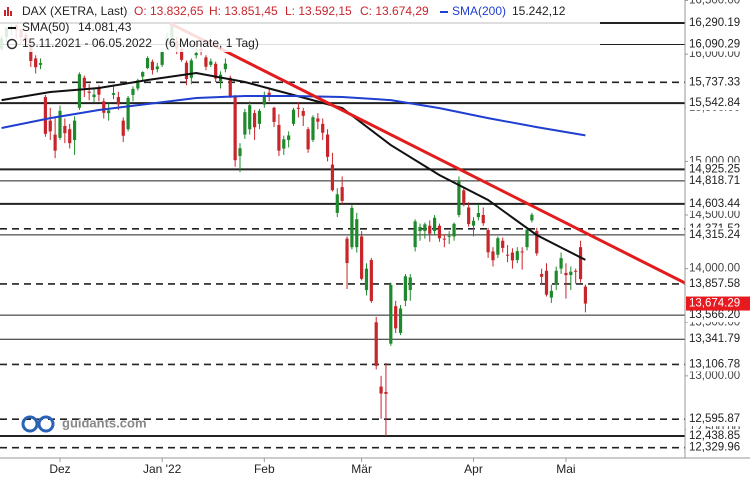 This screenshot has width=750, height=480. Describe the element at coordinates (714, 448) in the screenshot. I see `level-label: 12,329.96` at that location.